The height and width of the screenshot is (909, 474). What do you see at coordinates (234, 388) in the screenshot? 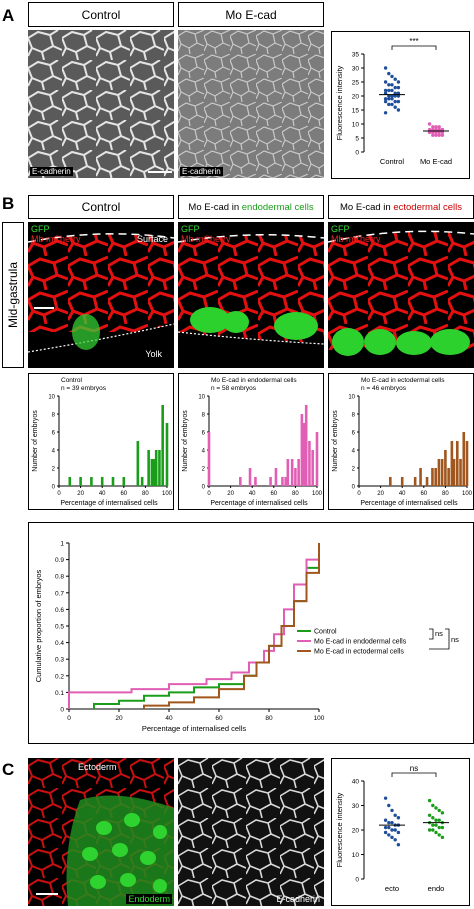
I see `histogram-n: n = 58 embryos` at bounding box center [234, 388].